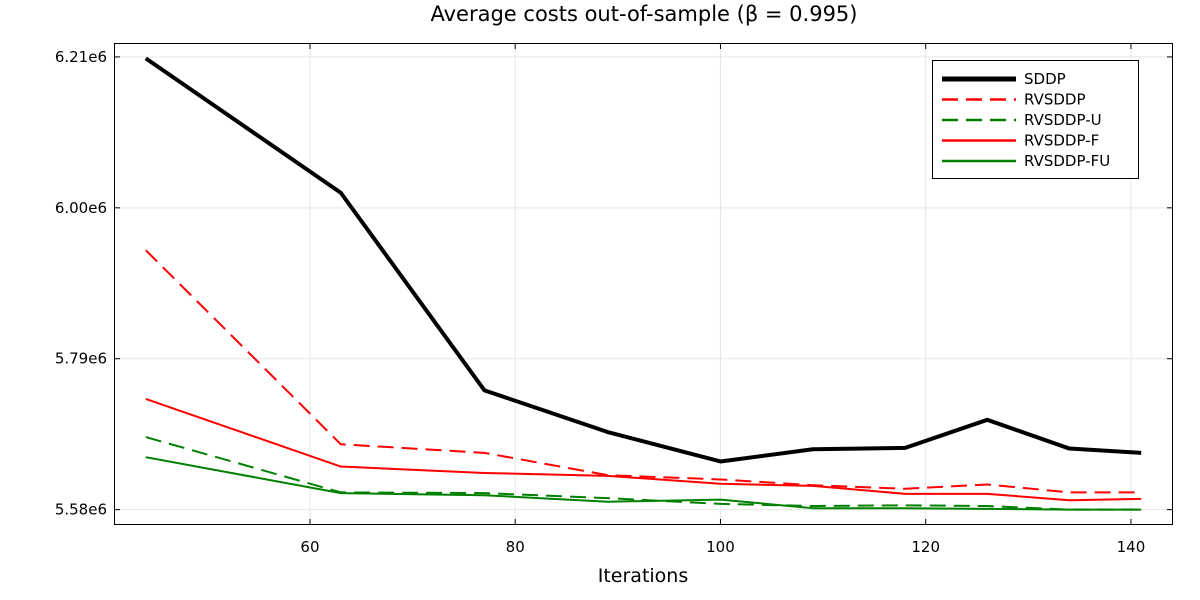 The height and width of the screenshot is (600, 1200). What do you see at coordinates (925, 547) in the screenshot?
I see `x-tick-label: 120` at bounding box center [925, 547].